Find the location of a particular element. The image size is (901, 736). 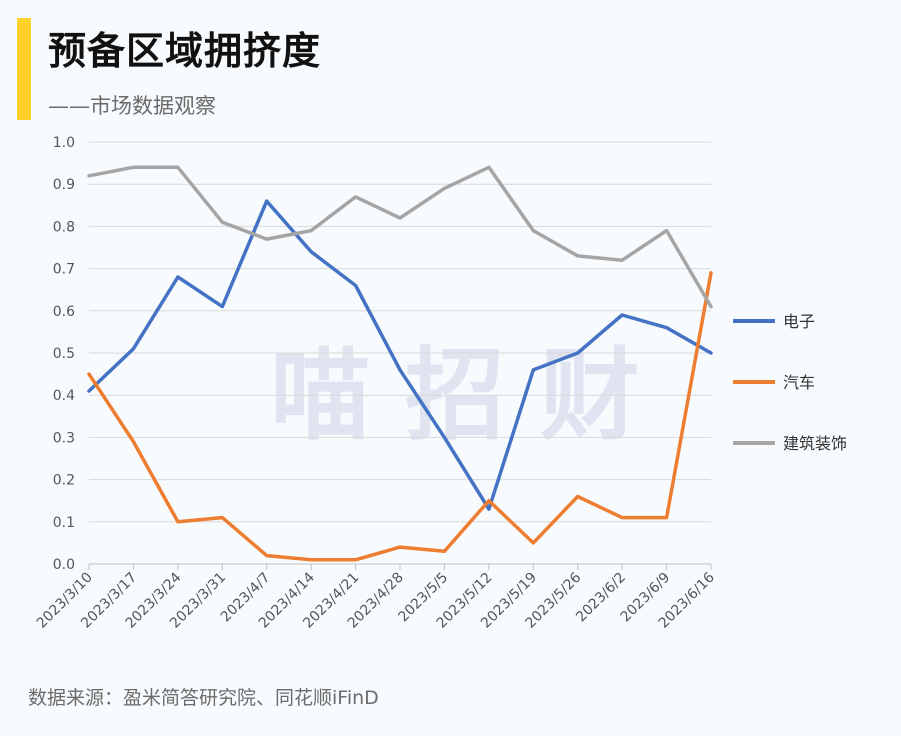

legend-label: 建筑装饰 is located at coordinates (815, 443).